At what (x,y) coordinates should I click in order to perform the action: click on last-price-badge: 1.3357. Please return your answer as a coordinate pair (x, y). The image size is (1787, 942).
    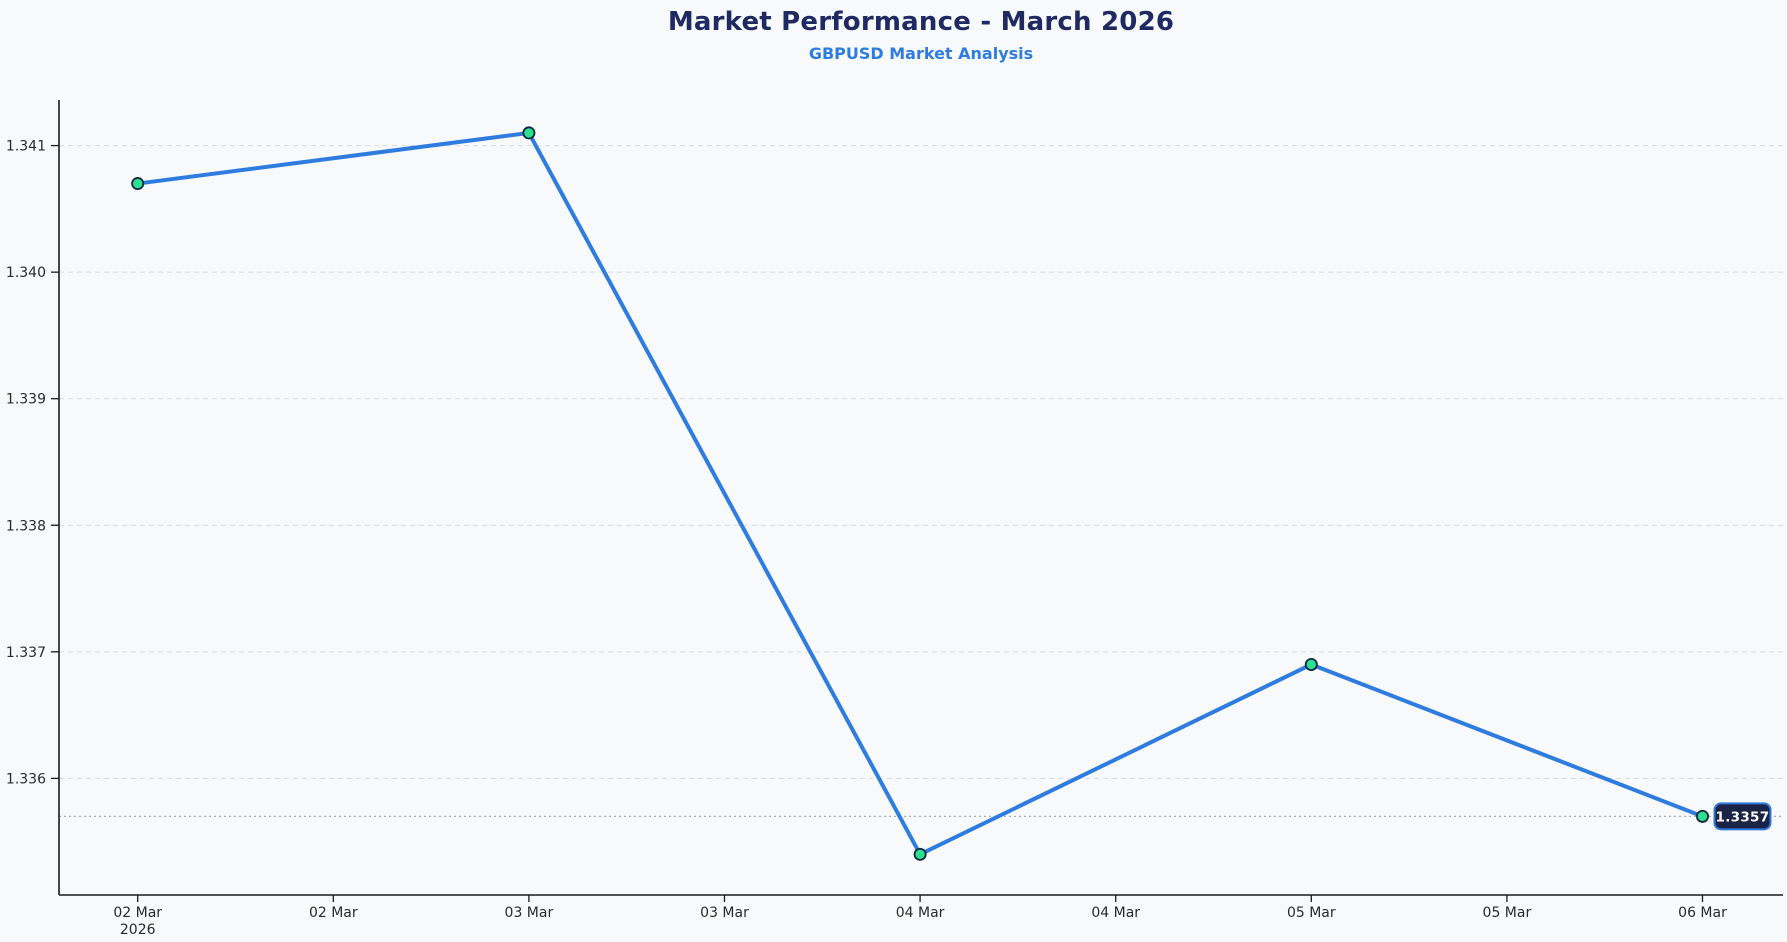
    Looking at the image, I should click on (1742, 816).